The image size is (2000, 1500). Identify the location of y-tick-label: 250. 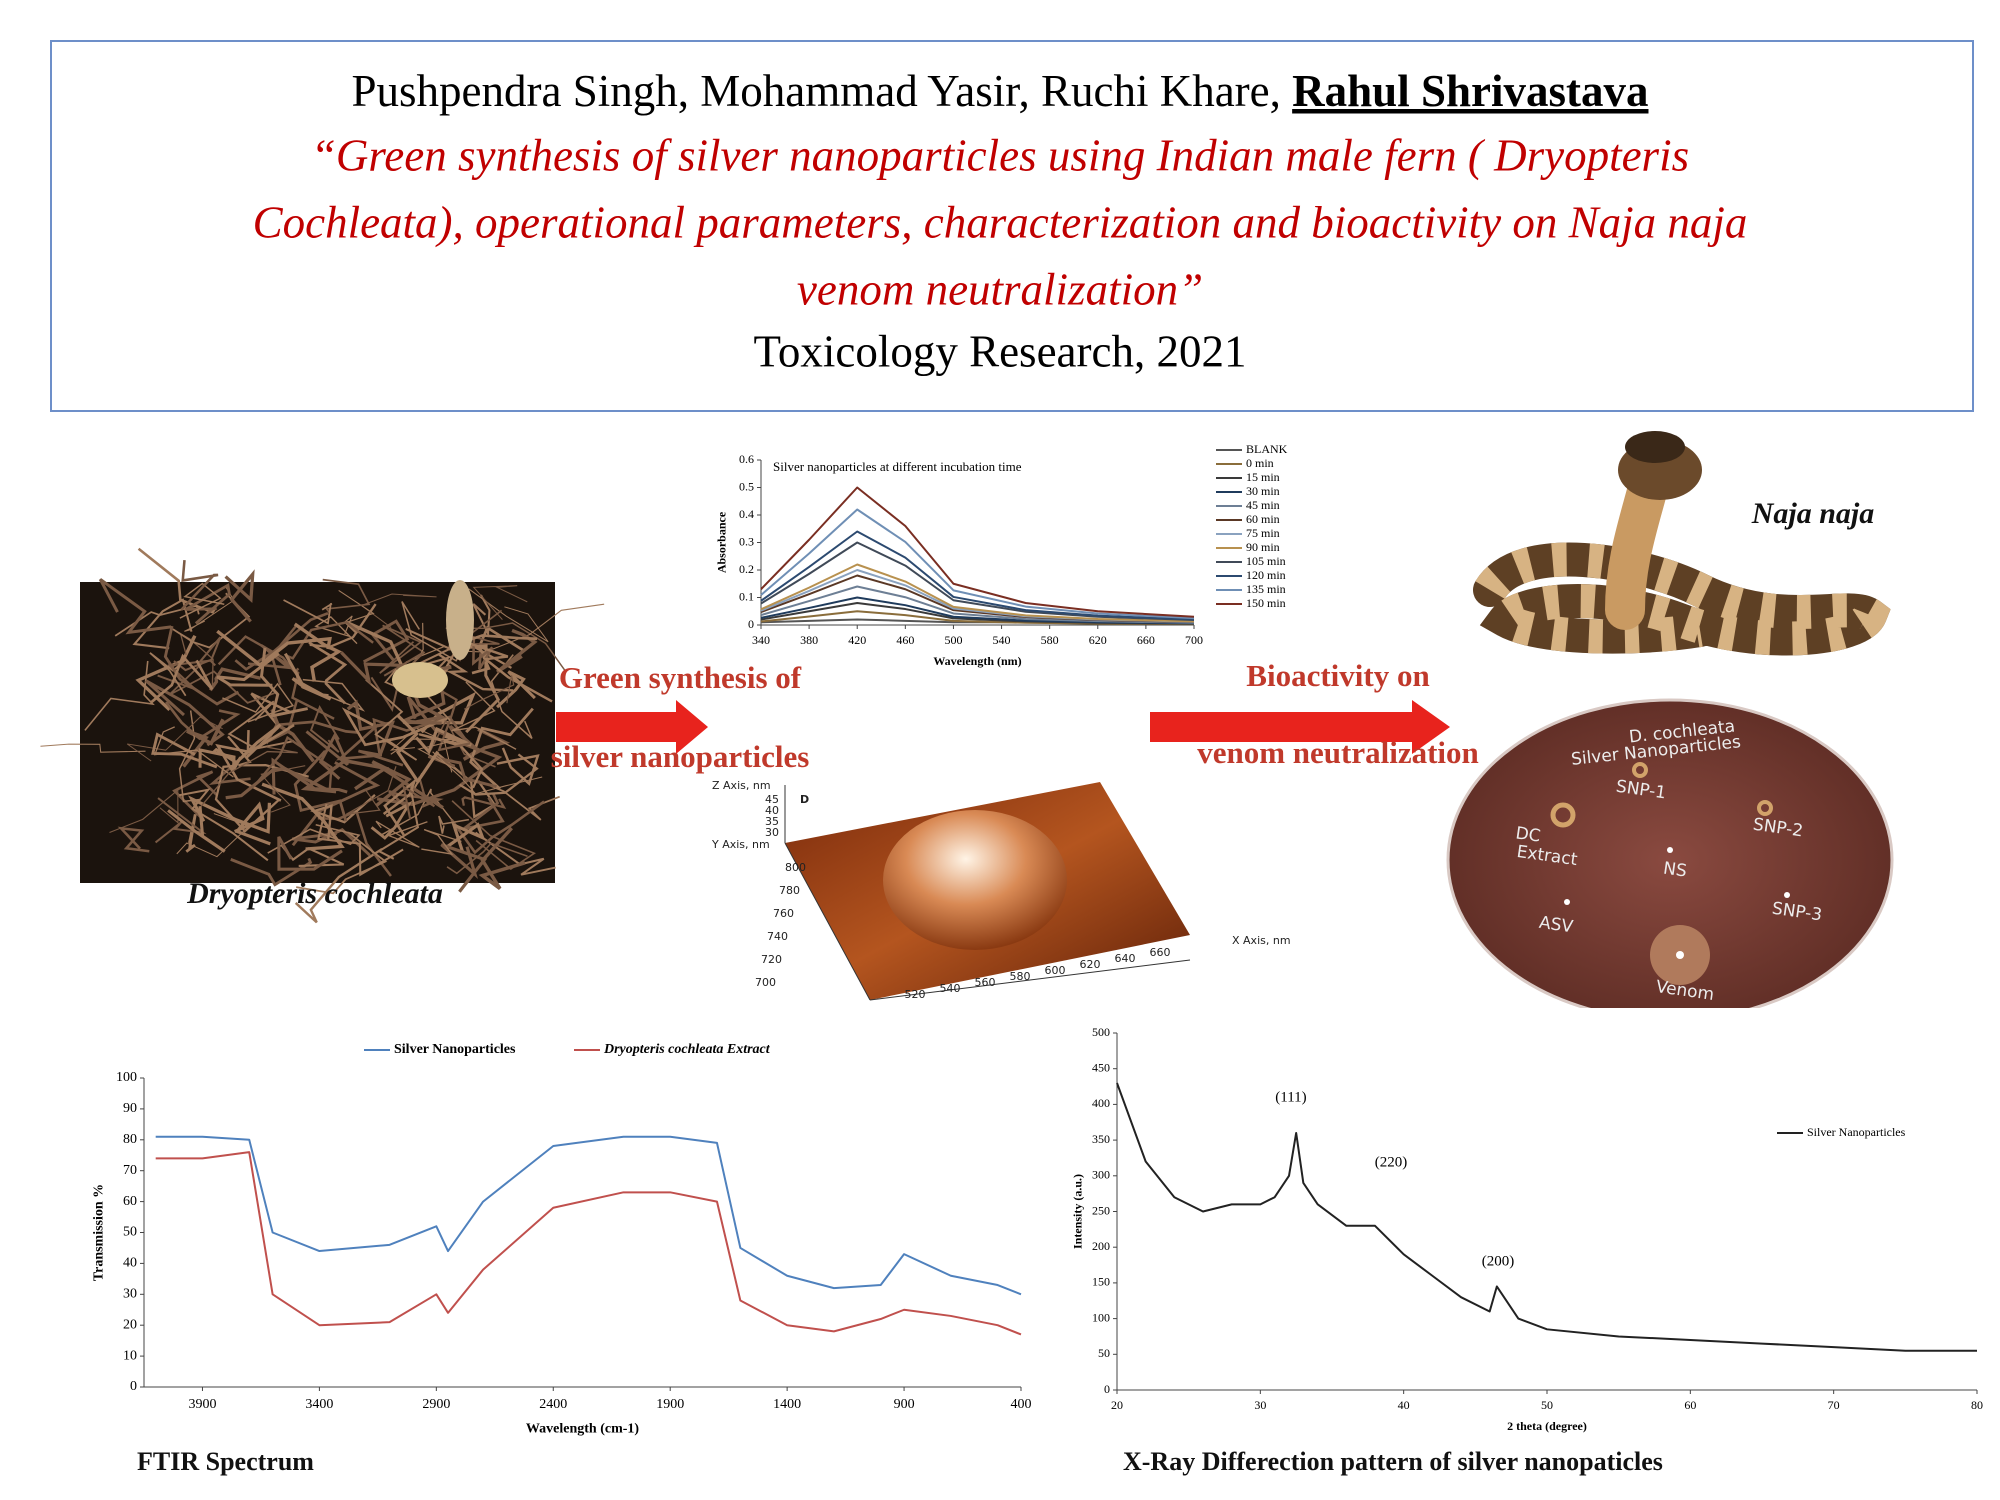
(1101, 1210).